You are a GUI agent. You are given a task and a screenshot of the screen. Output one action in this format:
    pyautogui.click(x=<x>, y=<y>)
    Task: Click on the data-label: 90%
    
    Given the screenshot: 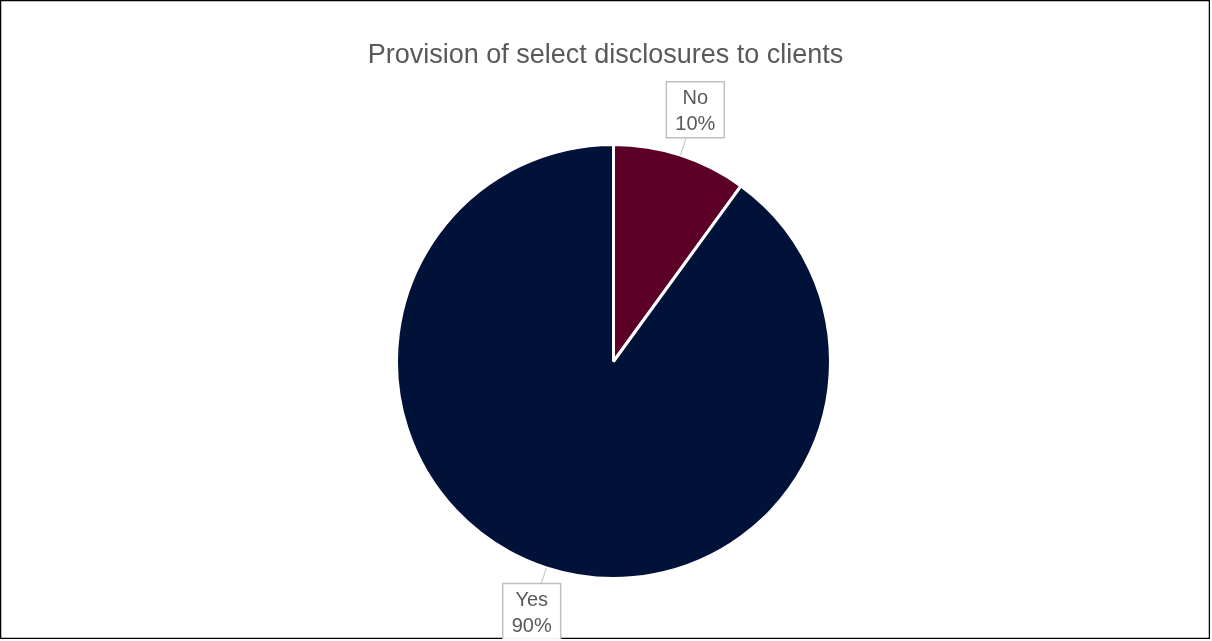 What is the action you would take?
    pyautogui.click(x=531, y=624)
    